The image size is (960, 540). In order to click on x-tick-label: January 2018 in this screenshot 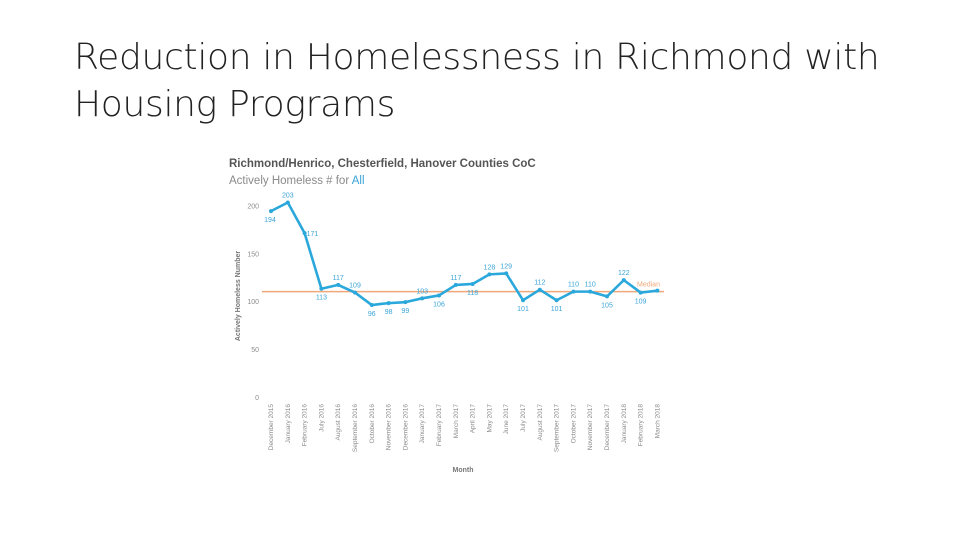, I will do `click(624, 424)`.